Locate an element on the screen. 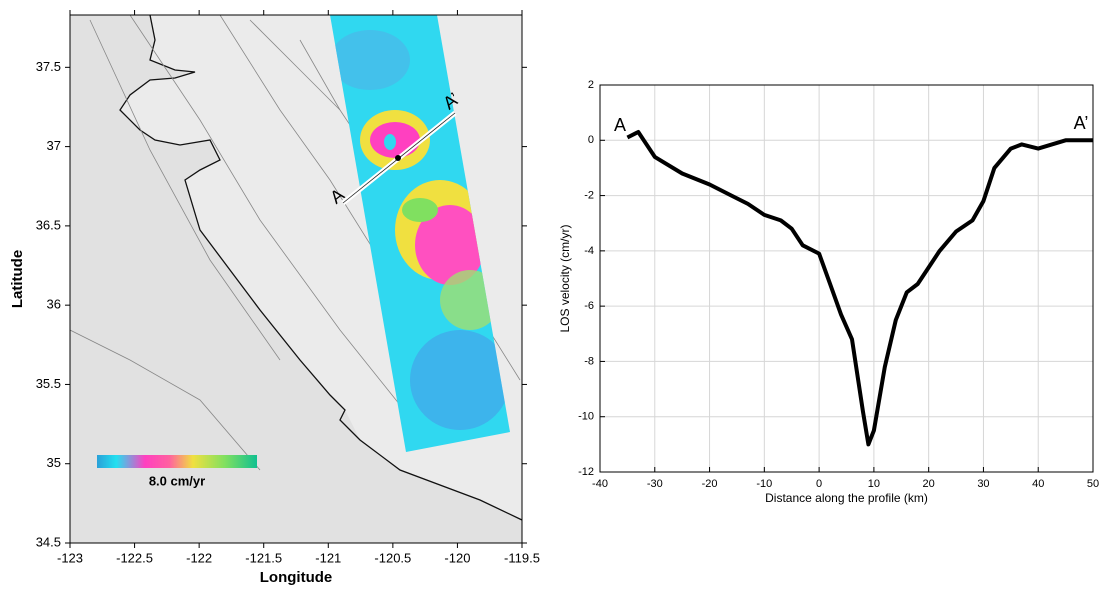  x-tick-label: -122 is located at coordinates (199, 557).